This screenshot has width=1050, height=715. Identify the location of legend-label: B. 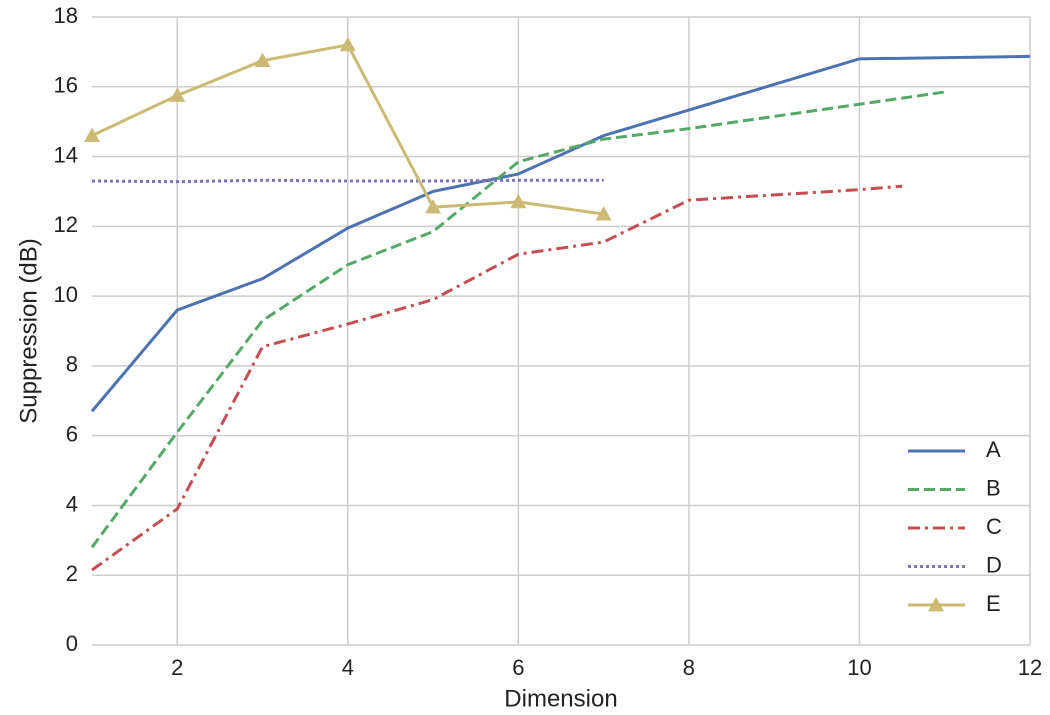
(993, 487).